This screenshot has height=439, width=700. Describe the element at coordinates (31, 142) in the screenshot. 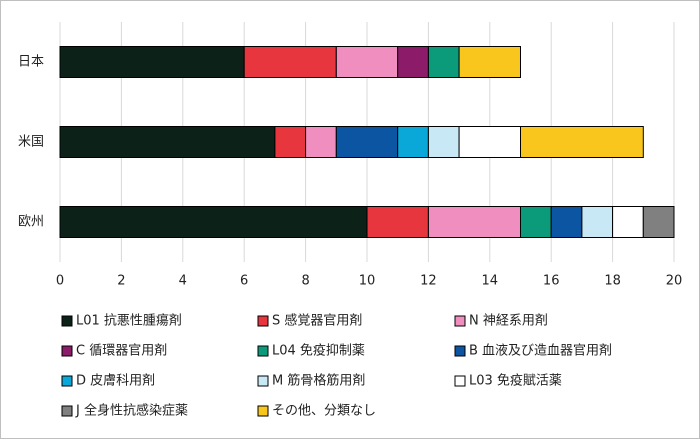

I see `y-tick-label: 米国` at that location.